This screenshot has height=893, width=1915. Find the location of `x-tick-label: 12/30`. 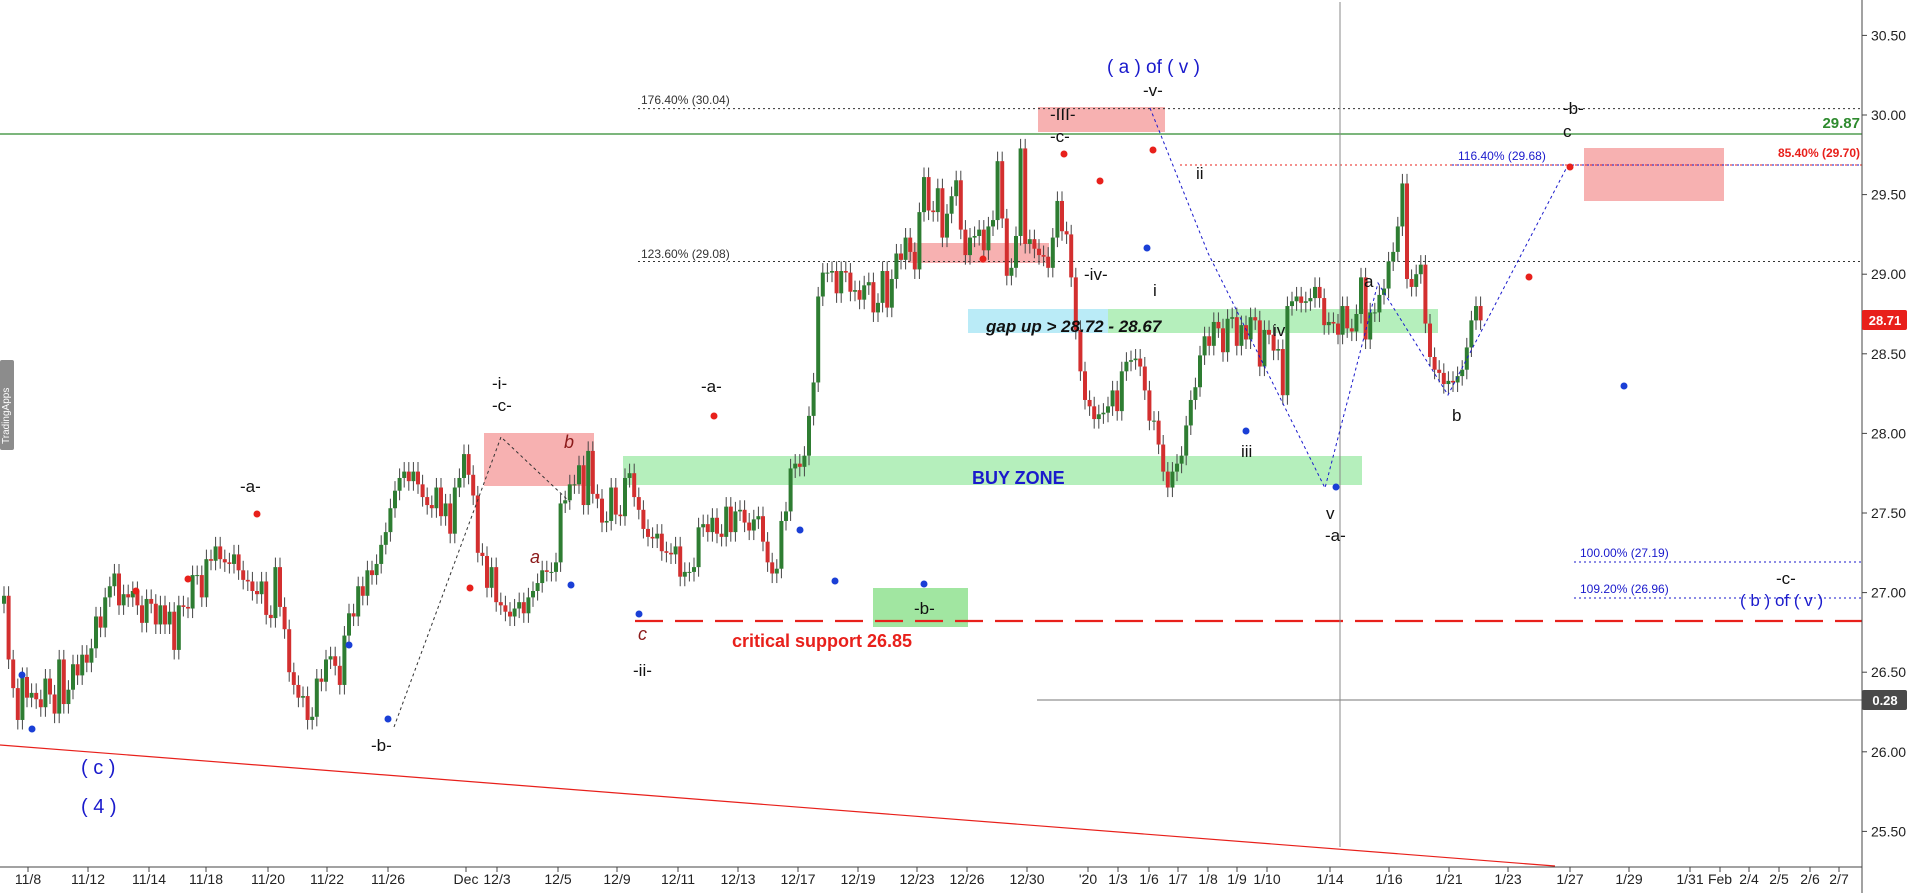

x-tick-label: 12/30 is located at coordinates (1026, 879).